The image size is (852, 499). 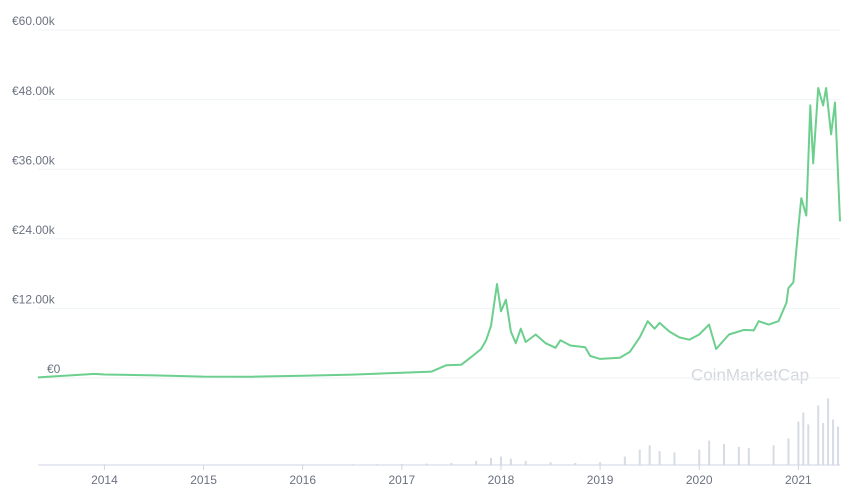 I want to click on x-tick-label: 2021, so click(x=798, y=480).